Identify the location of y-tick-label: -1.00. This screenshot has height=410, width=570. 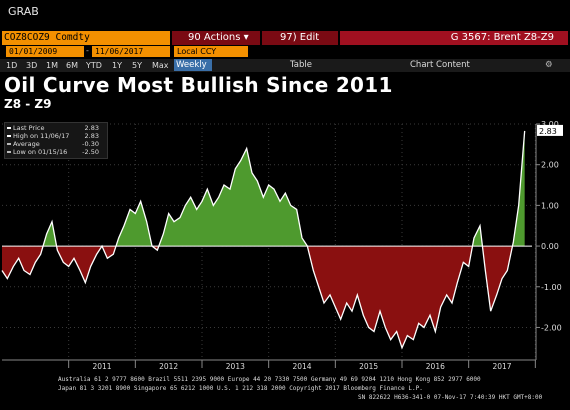
(551, 287).